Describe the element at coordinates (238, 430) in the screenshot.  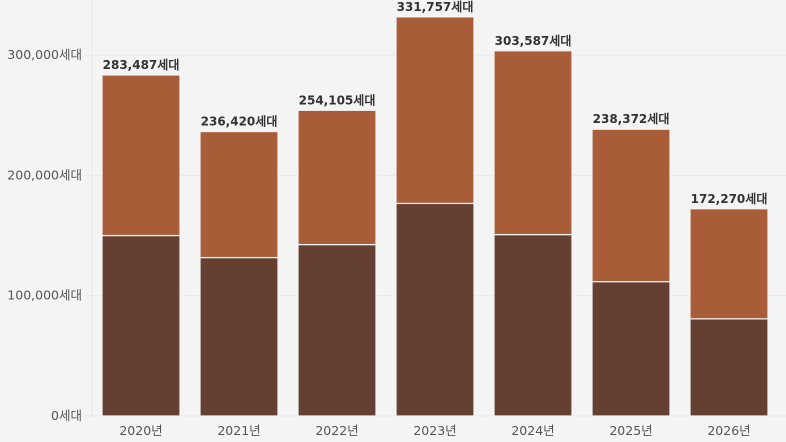
I see `x-tick-label: 2021년` at that location.